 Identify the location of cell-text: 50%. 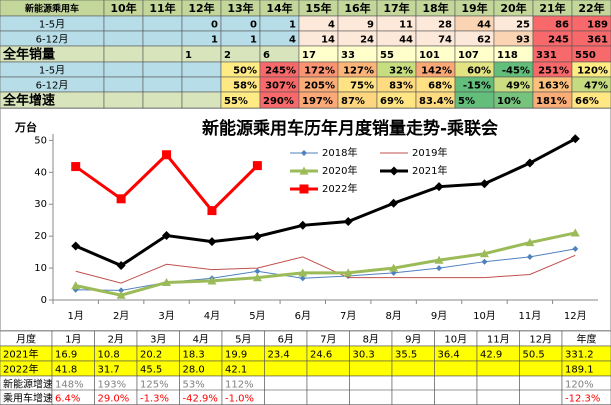
(245, 71).